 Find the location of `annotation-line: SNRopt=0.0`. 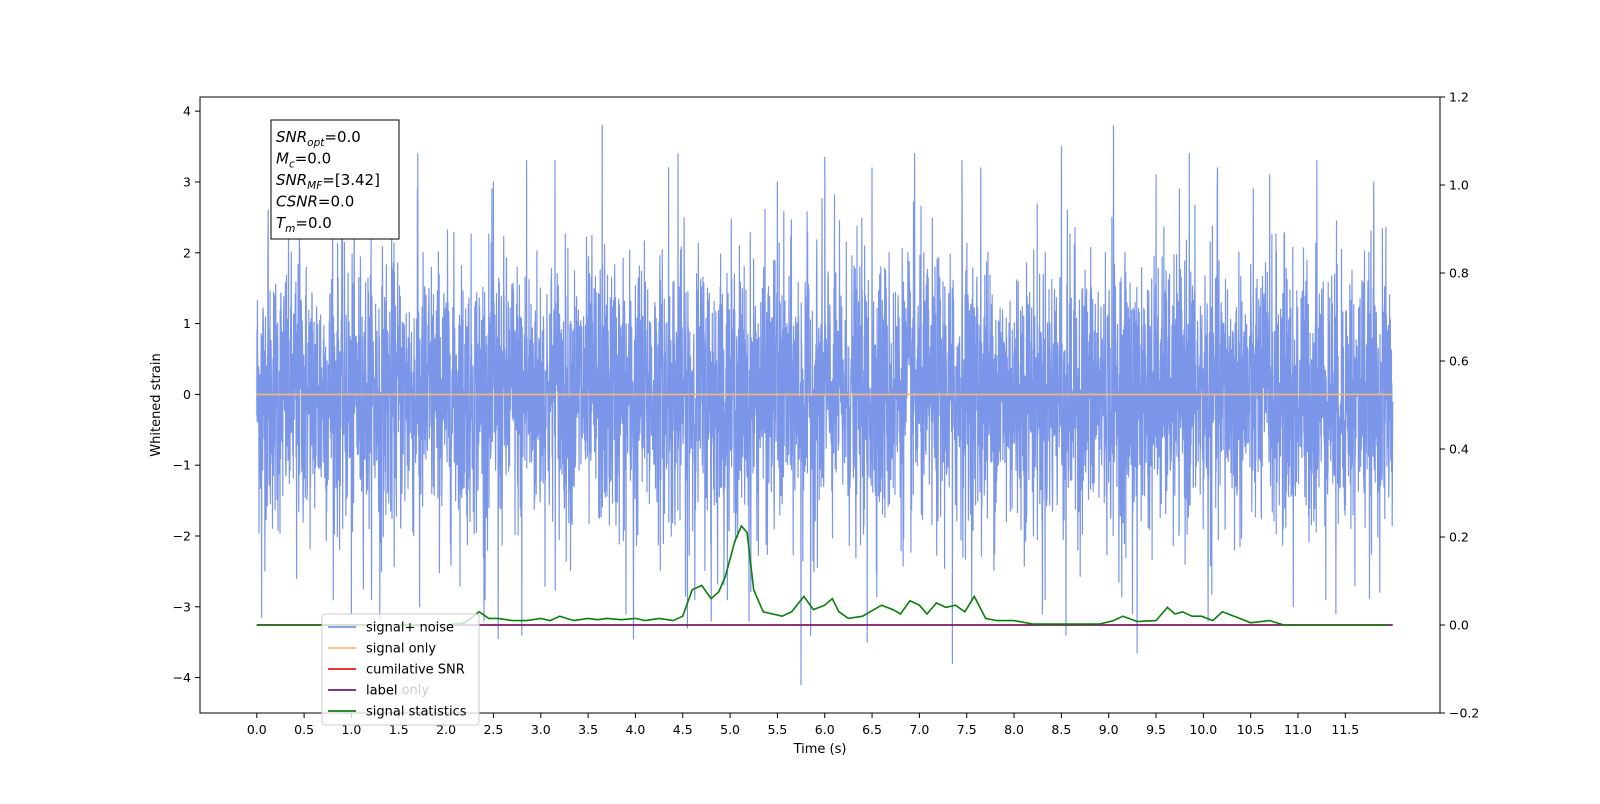

annotation-line: SNRopt=0.0 is located at coordinates (318, 138).